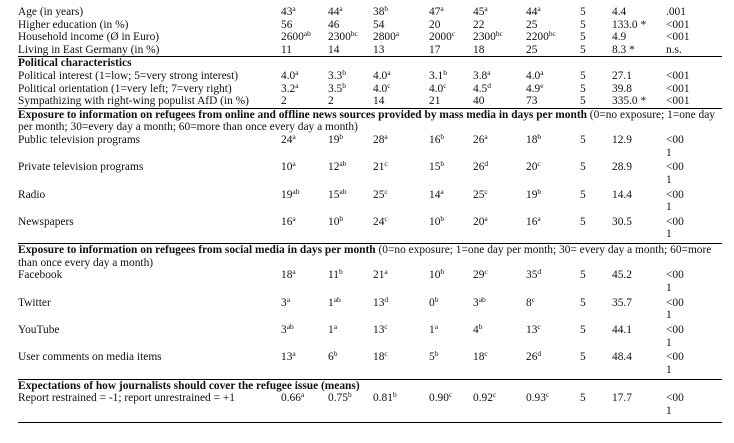 The image size is (734, 443). What do you see at coordinates (532, 101) in the screenshot?
I see `cell-group-6: 73` at bounding box center [532, 101].